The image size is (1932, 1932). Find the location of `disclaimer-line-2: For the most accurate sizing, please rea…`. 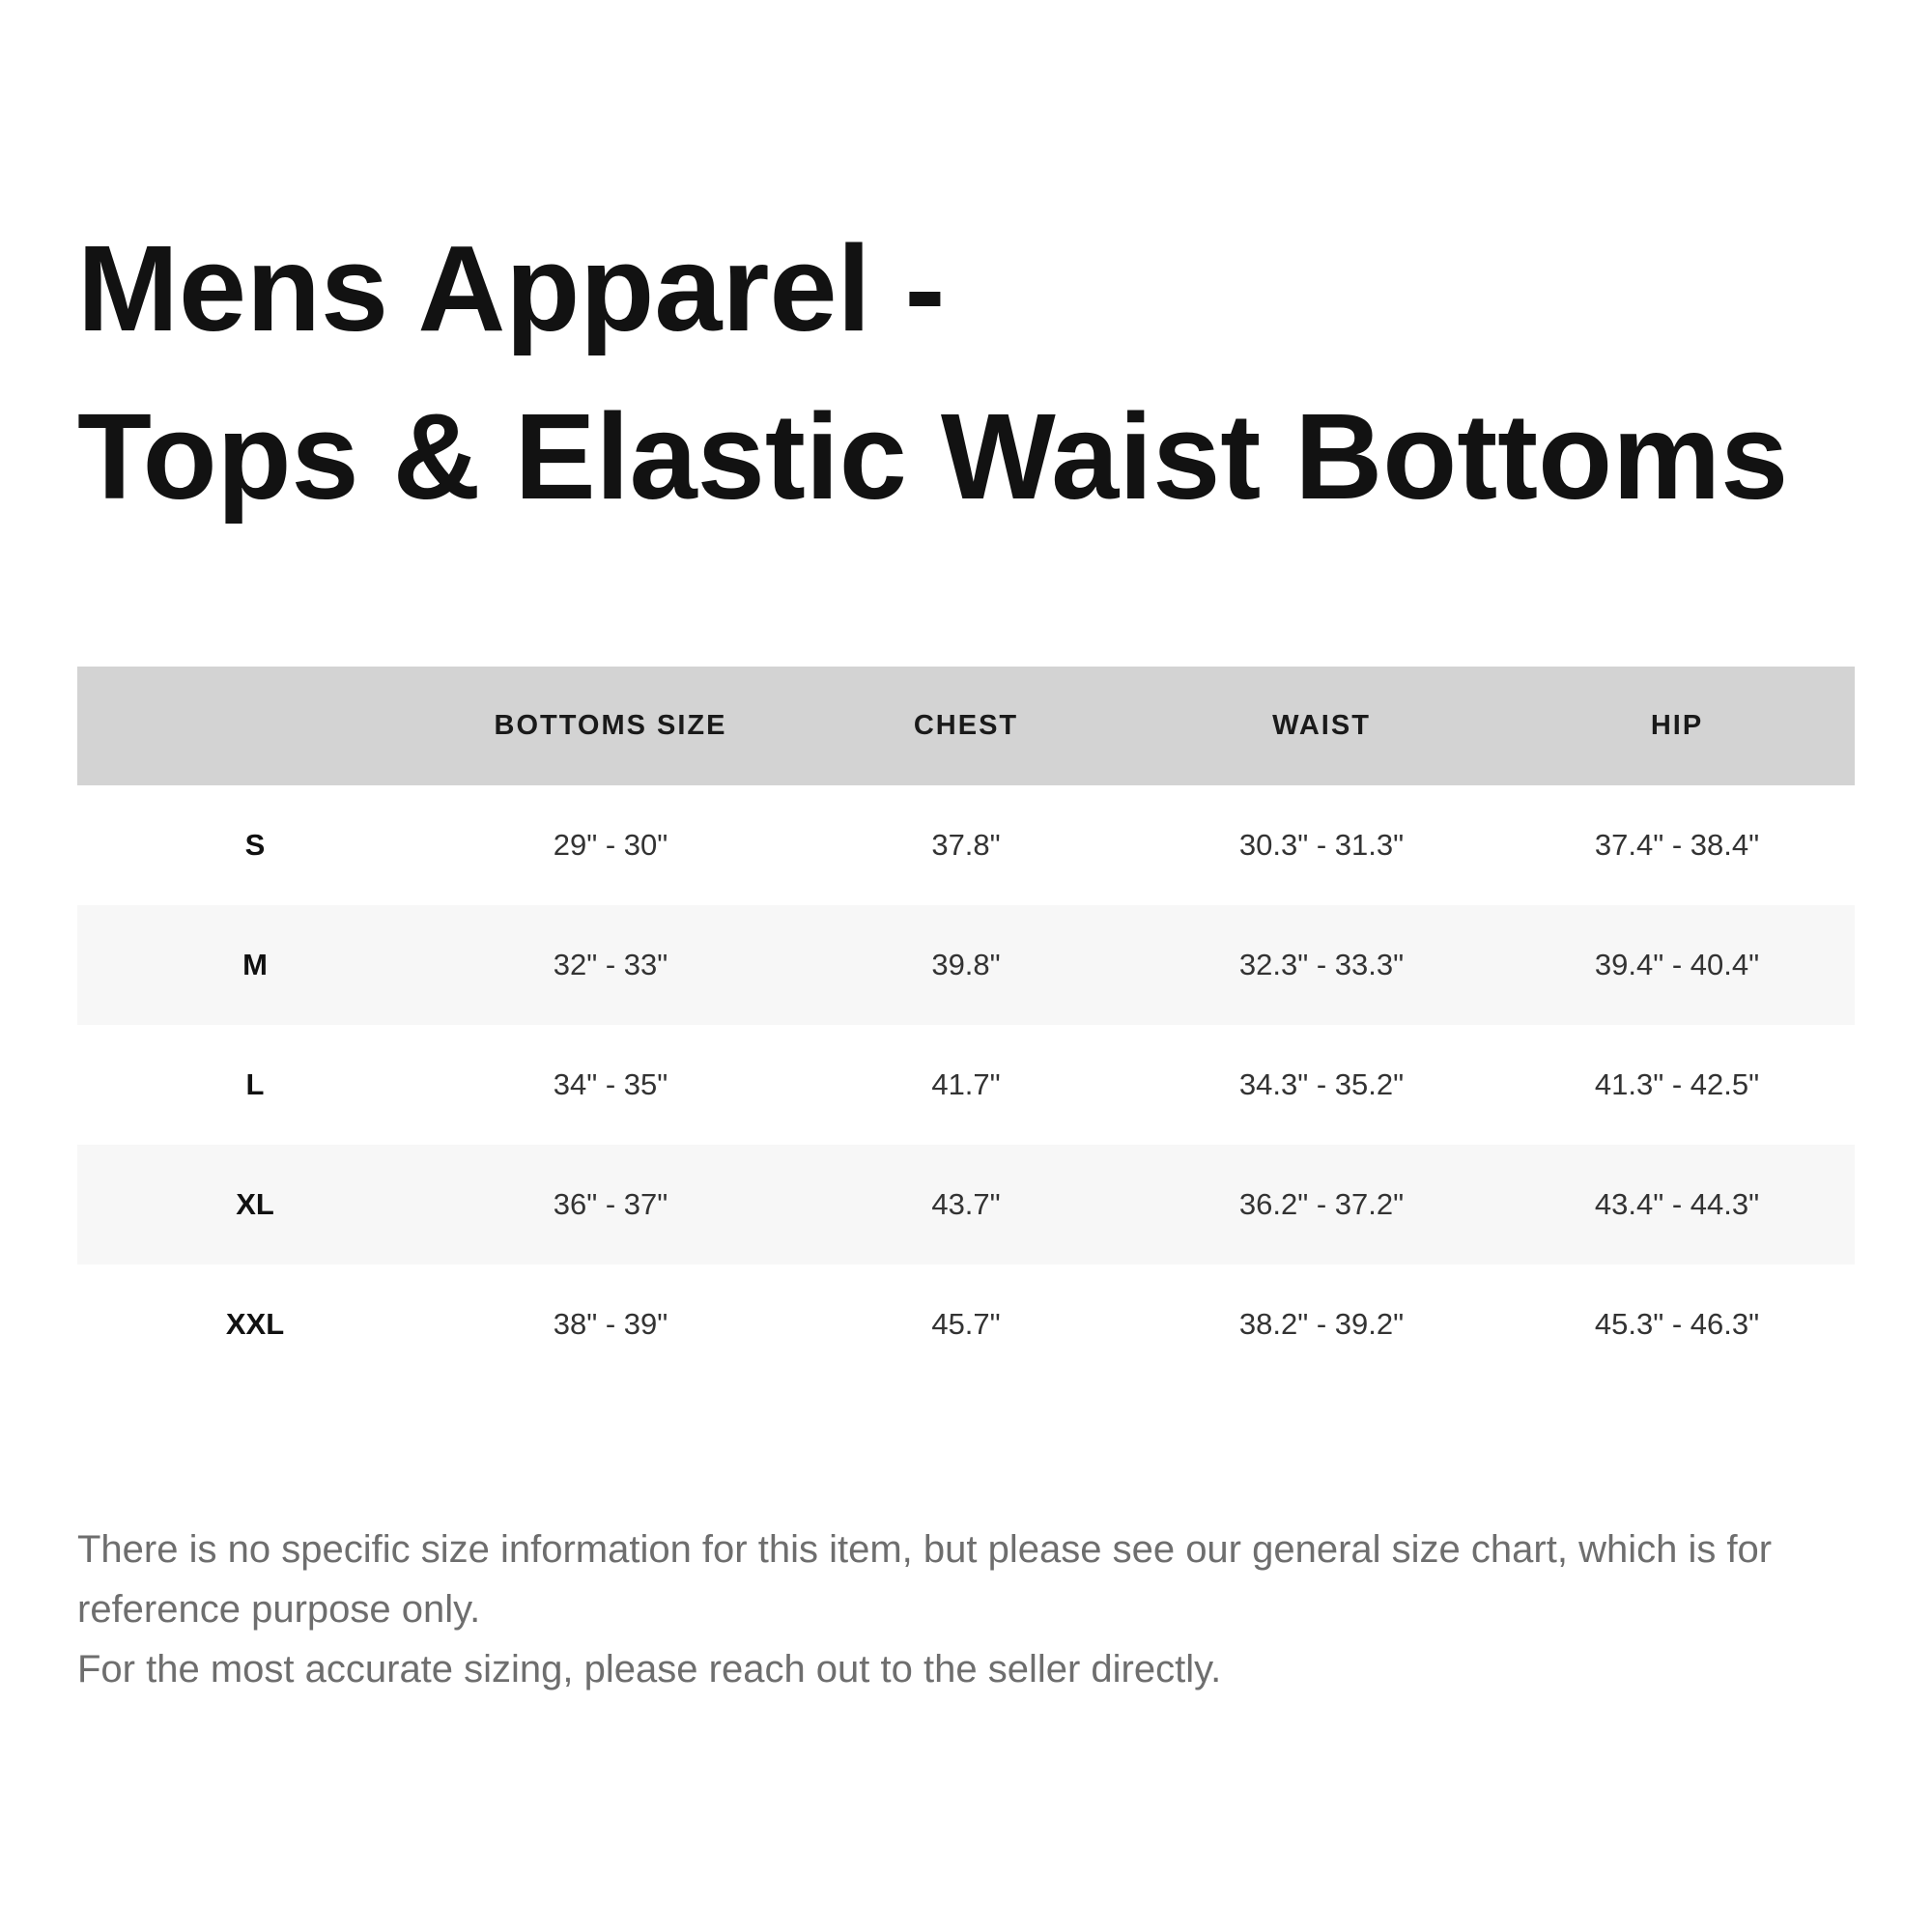

disclaimer-line-2: For the most accurate sizing, please rea… is located at coordinates (649, 1669).